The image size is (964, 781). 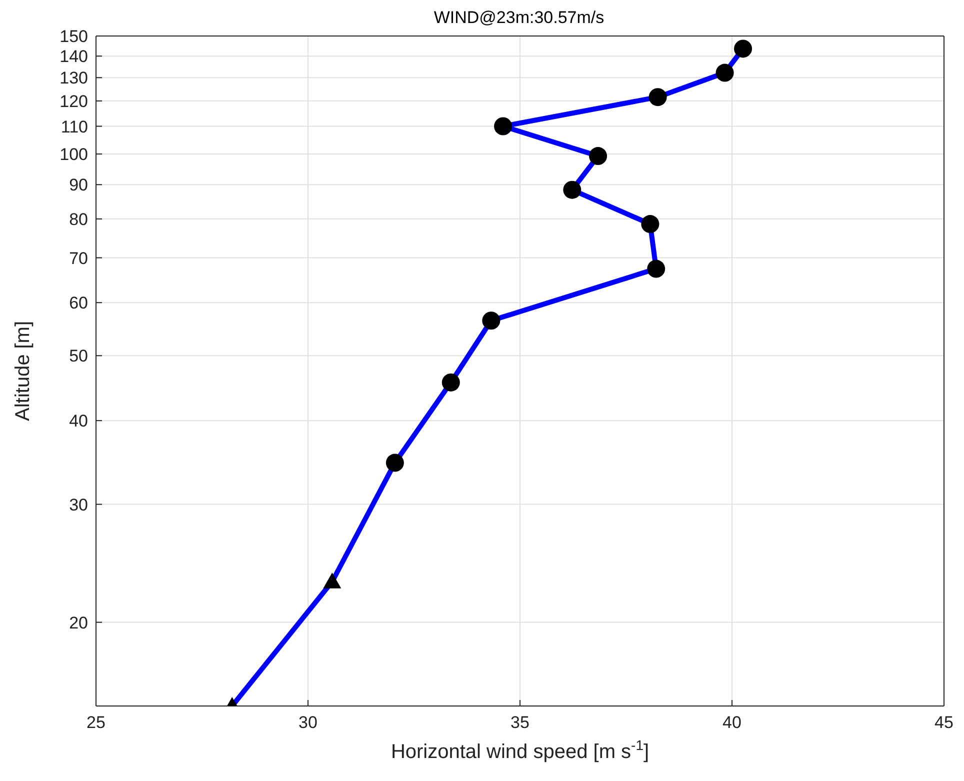 I want to click on y-tick-label: 80, so click(x=78, y=219).